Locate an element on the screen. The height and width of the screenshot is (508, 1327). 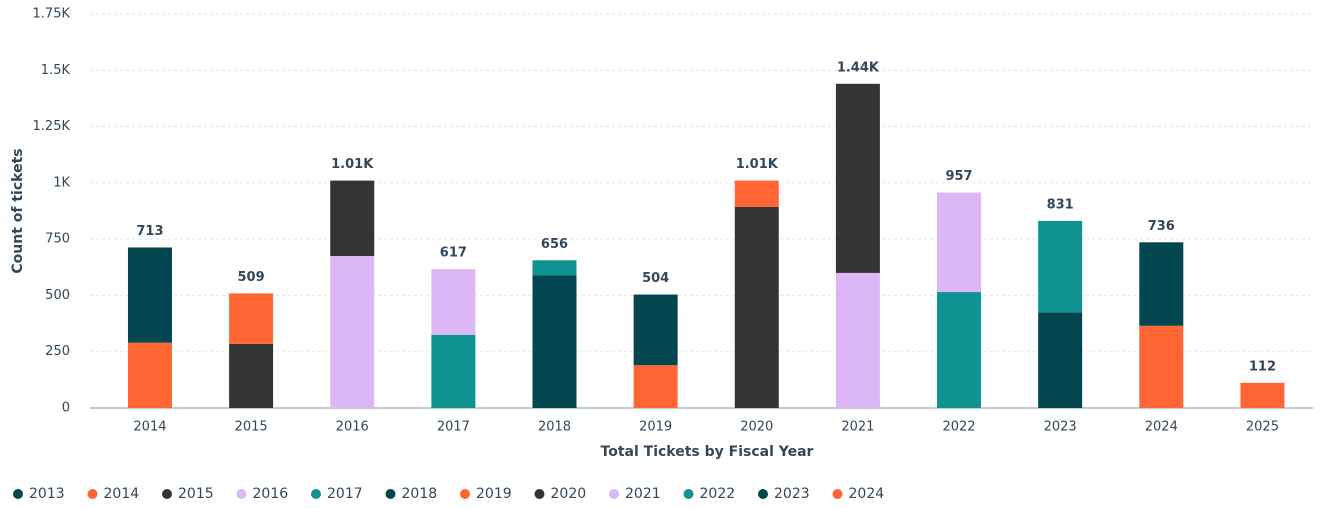
y-tick-label: 1K is located at coordinates (61, 182).